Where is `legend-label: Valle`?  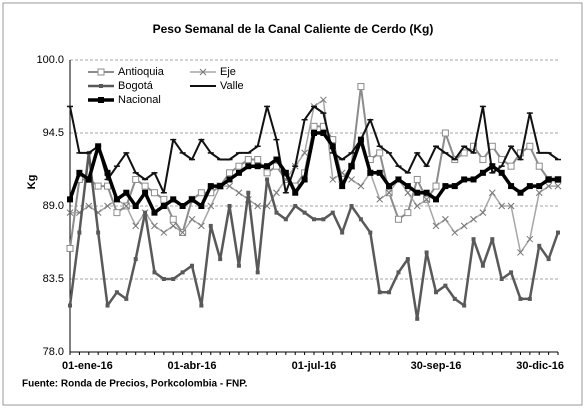 legend-label: Valle is located at coordinates (232, 86).